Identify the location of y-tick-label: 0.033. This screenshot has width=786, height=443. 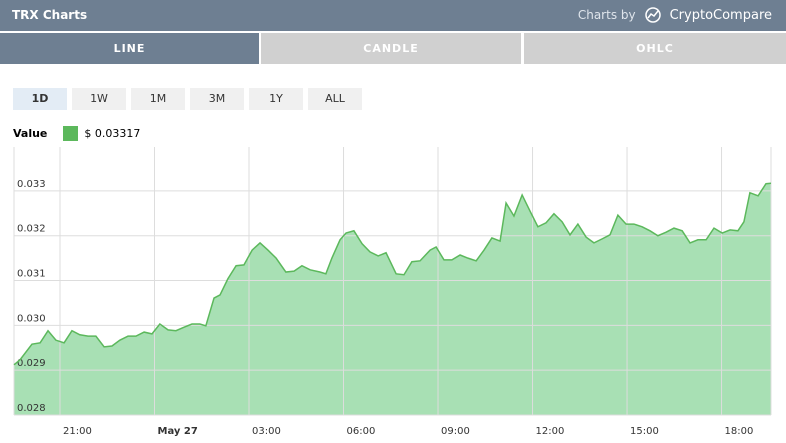
(31, 184).